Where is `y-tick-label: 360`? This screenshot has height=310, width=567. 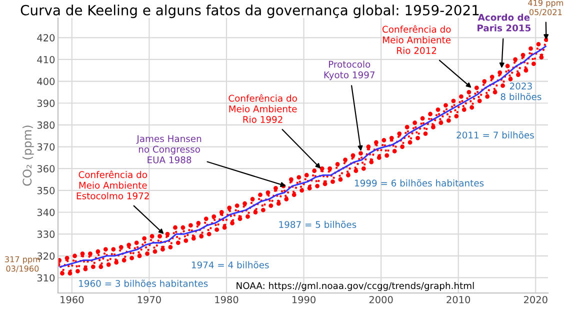 y-tick-label: 360 is located at coordinates (46, 168).